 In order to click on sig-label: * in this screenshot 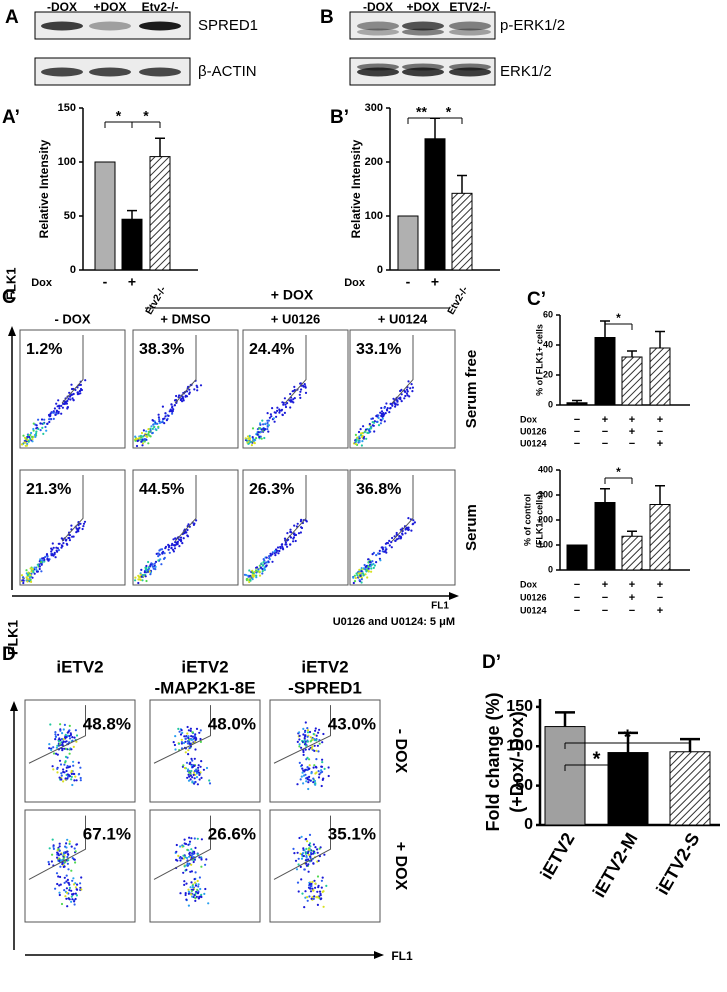, I will do `click(597, 759)`.